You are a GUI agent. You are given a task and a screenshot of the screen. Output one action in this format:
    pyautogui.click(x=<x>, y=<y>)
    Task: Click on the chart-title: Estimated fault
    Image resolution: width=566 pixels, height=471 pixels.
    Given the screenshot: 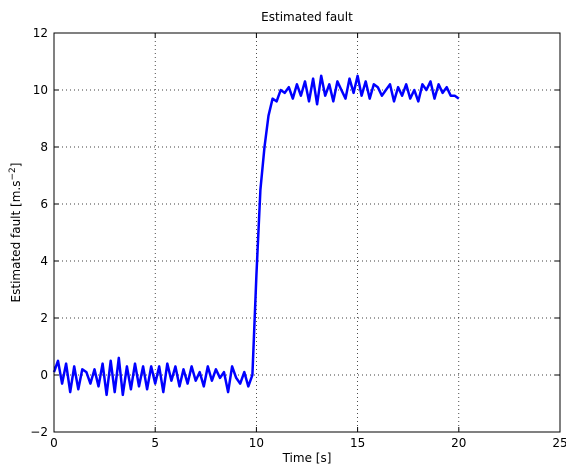 What is the action you would take?
    pyautogui.click(x=307, y=17)
    